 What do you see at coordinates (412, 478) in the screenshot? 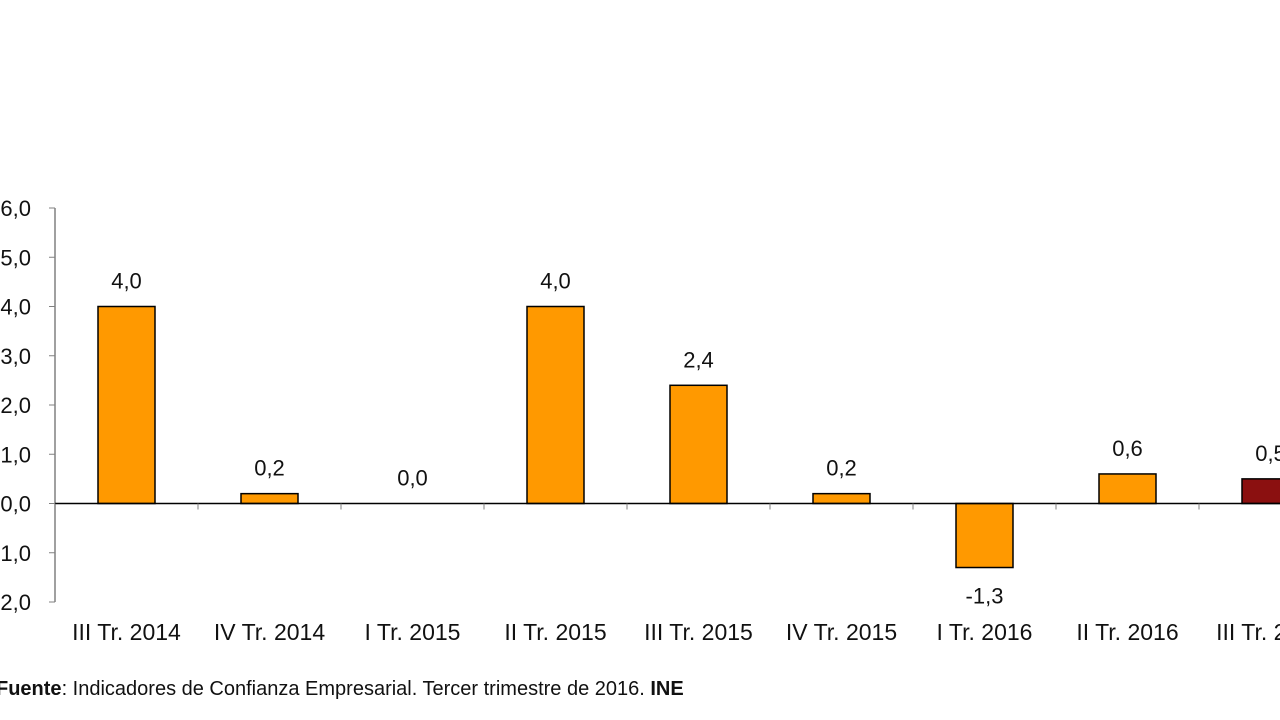
I see `data-label: 0,0` at bounding box center [412, 478].